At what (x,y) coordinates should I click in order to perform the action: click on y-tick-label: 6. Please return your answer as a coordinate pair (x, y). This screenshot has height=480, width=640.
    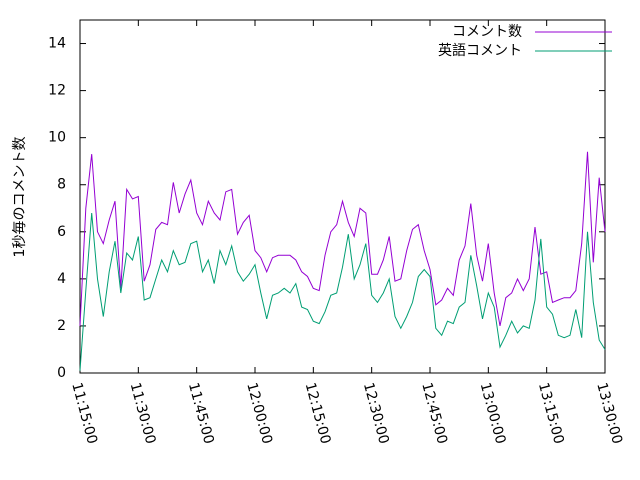
    Looking at the image, I should click on (61, 232).